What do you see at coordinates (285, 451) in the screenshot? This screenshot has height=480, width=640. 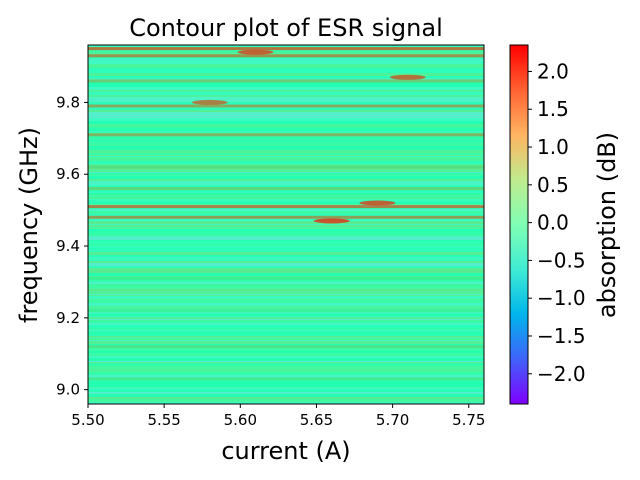 I see `x-axis-label: current (A)` at bounding box center [285, 451].